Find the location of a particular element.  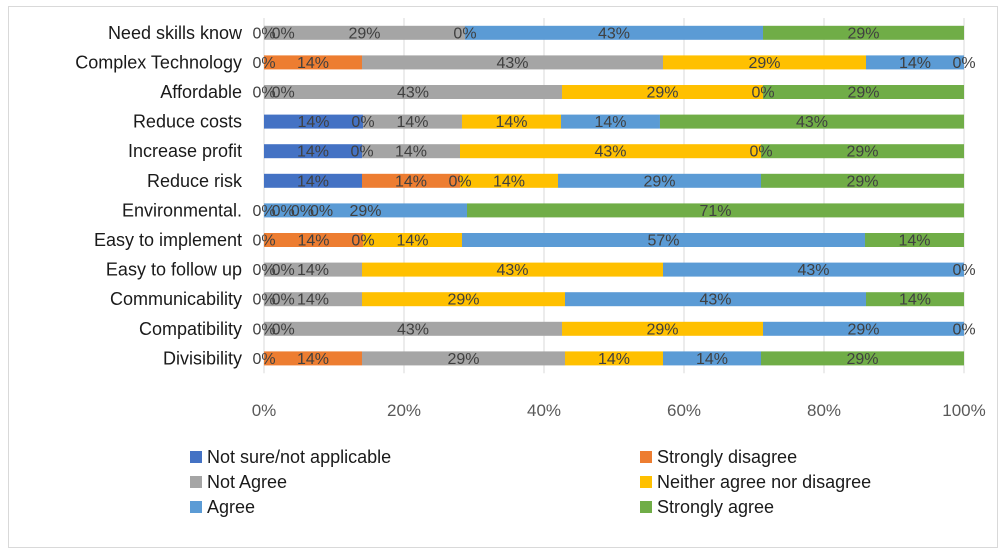

data-label-easy-to-follow-up-not-agree: 14% is located at coordinates (313, 270).